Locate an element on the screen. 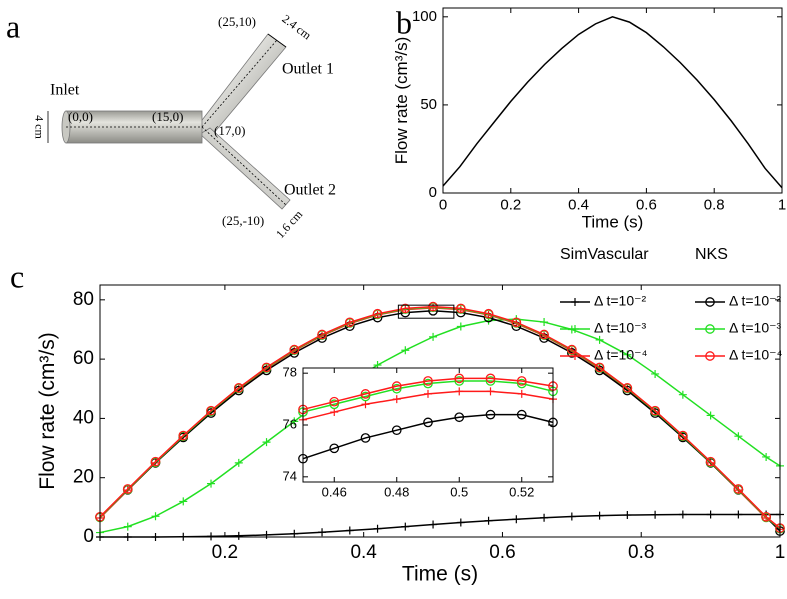 Image resolution: width=787 pixels, height=599 pixels. y-tick-label: 0 is located at coordinates (433, 192).